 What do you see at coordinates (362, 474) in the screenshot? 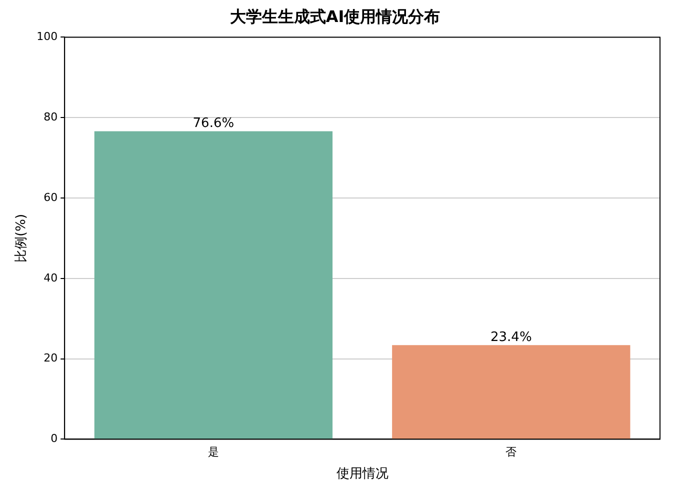
I see `x-axis-title: 使用情况` at bounding box center [362, 474].